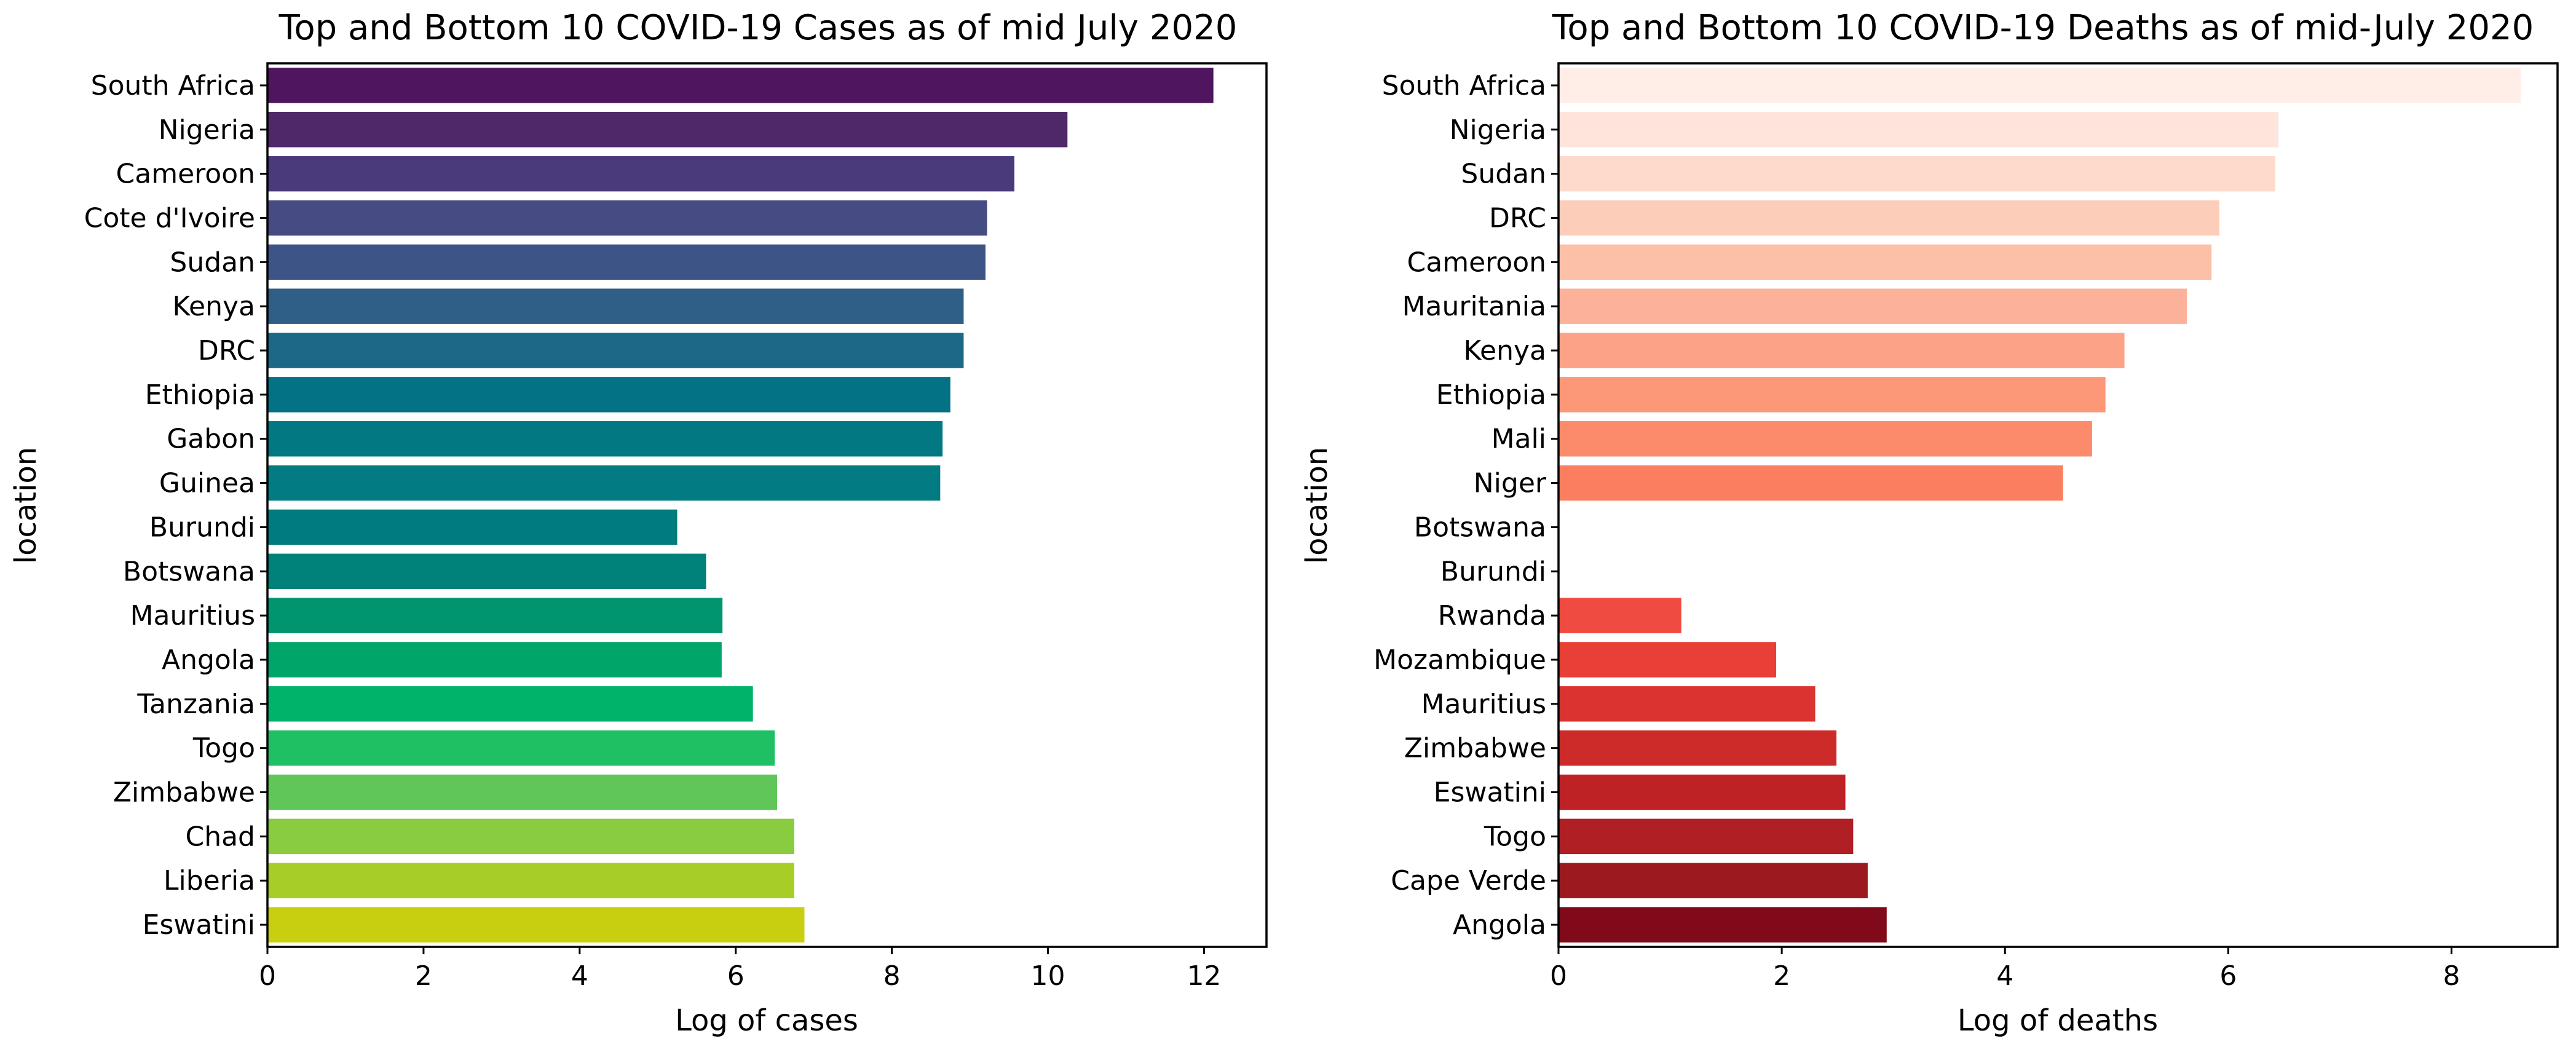 Image resolution: width=2576 pixels, height=1052 pixels. I want to click on cases-y-tick-label: South Africa, so click(173, 85).